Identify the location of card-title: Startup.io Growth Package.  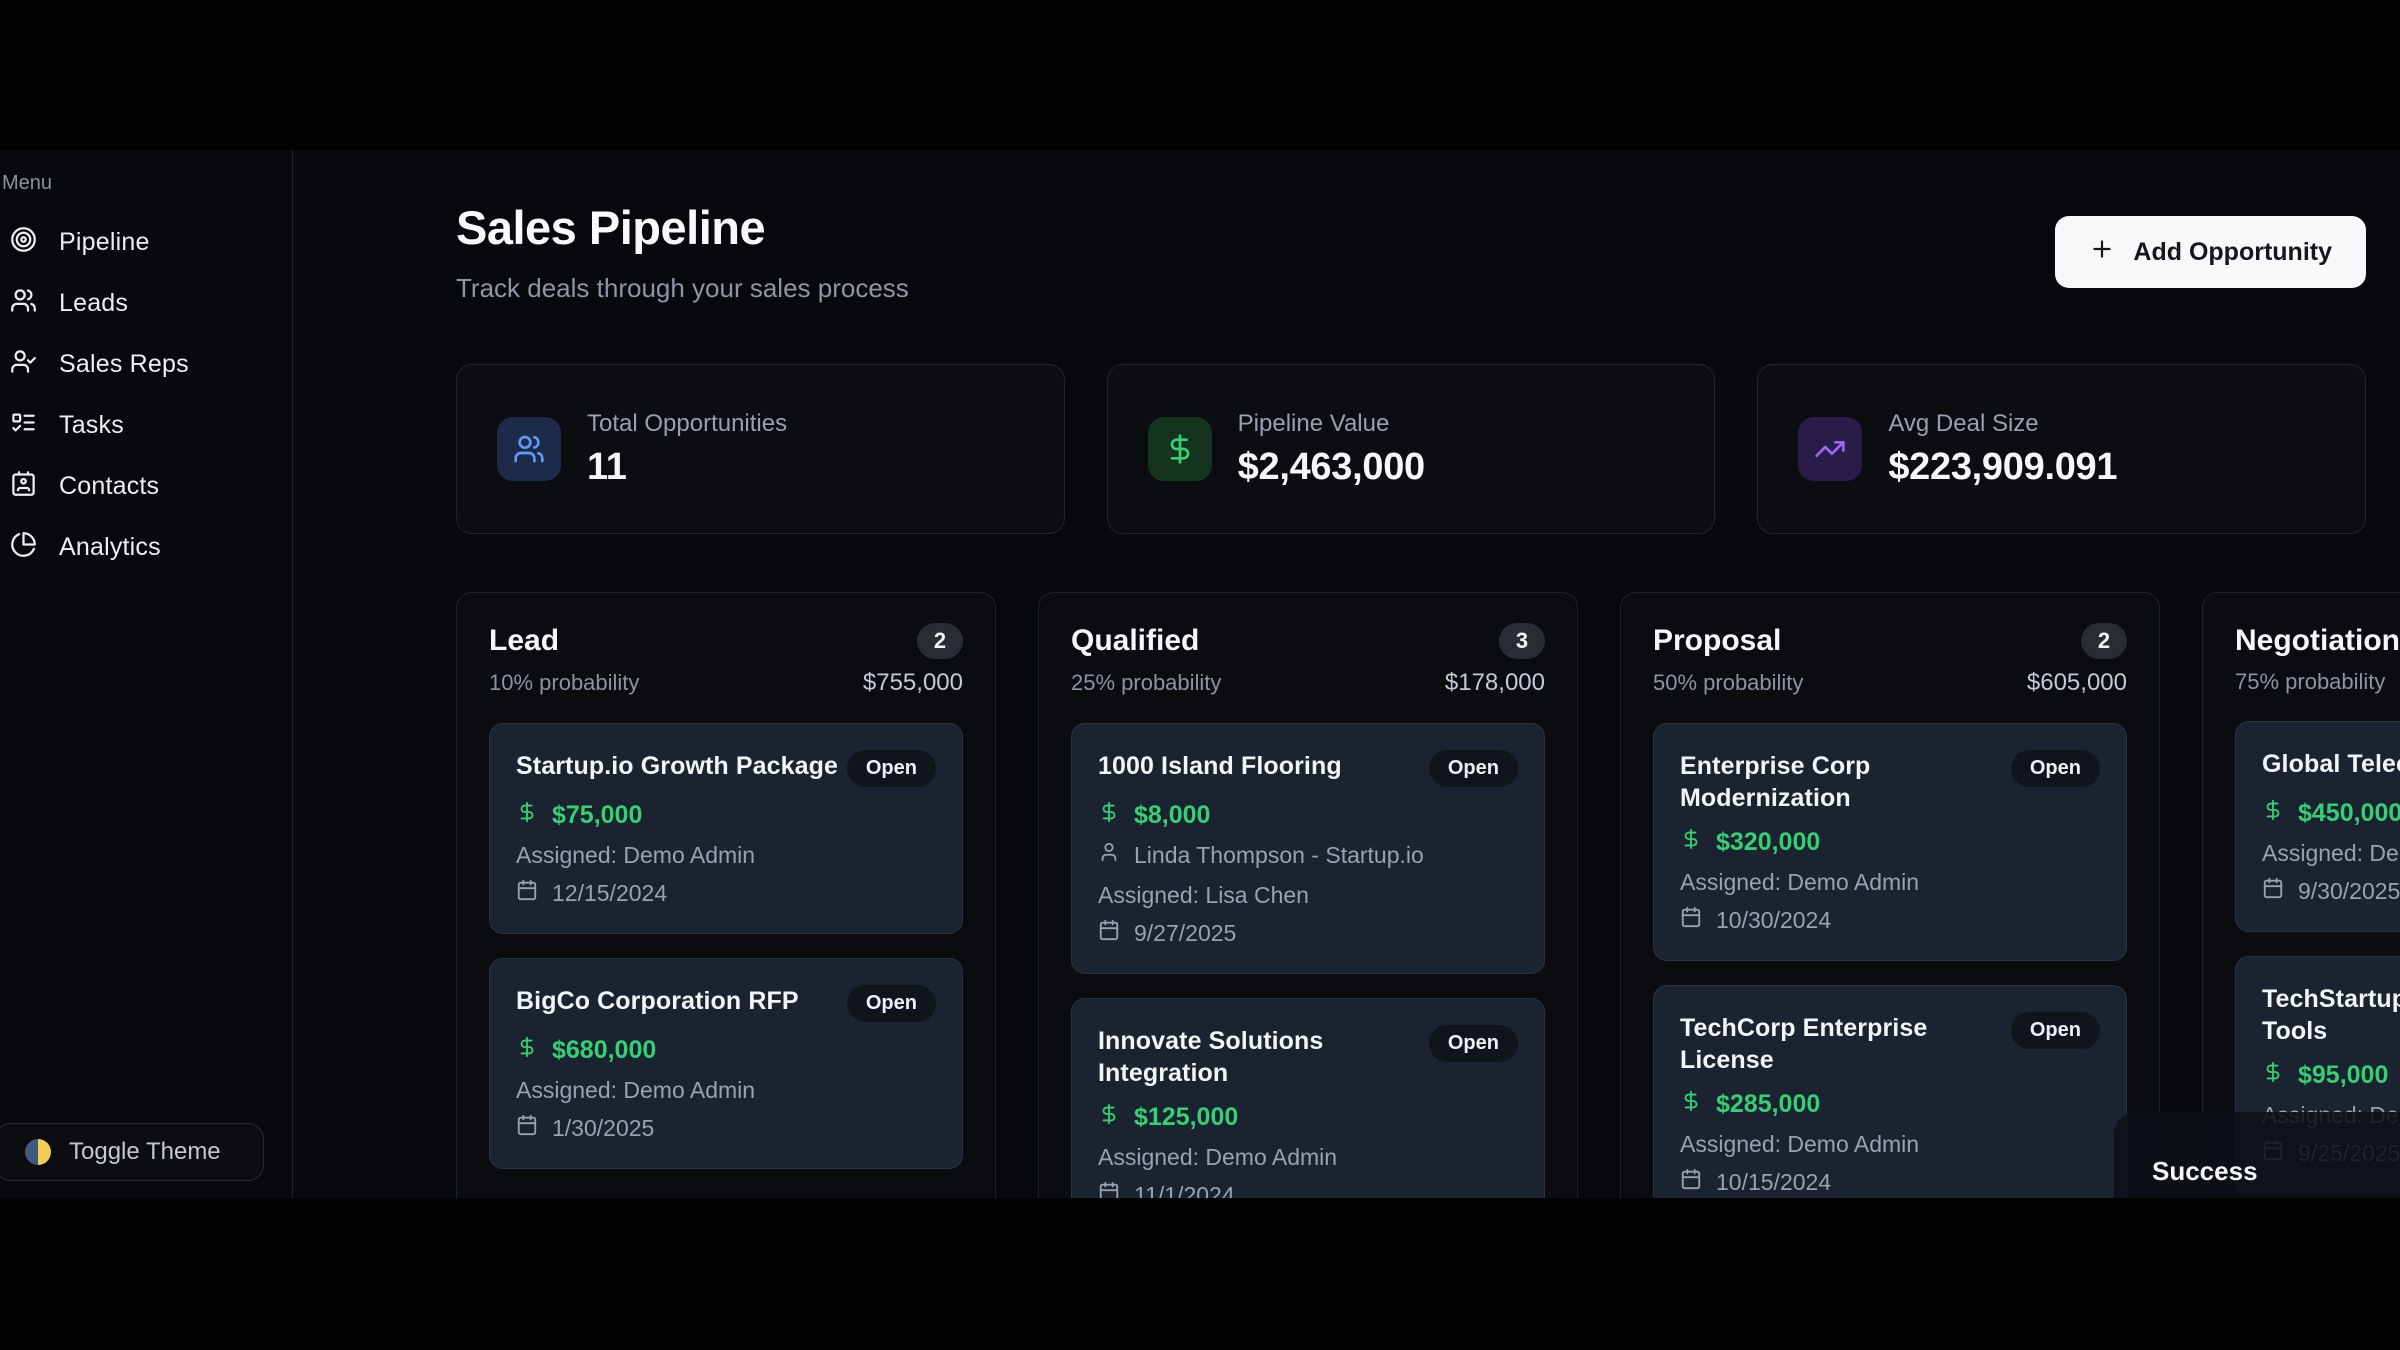
(677, 766).